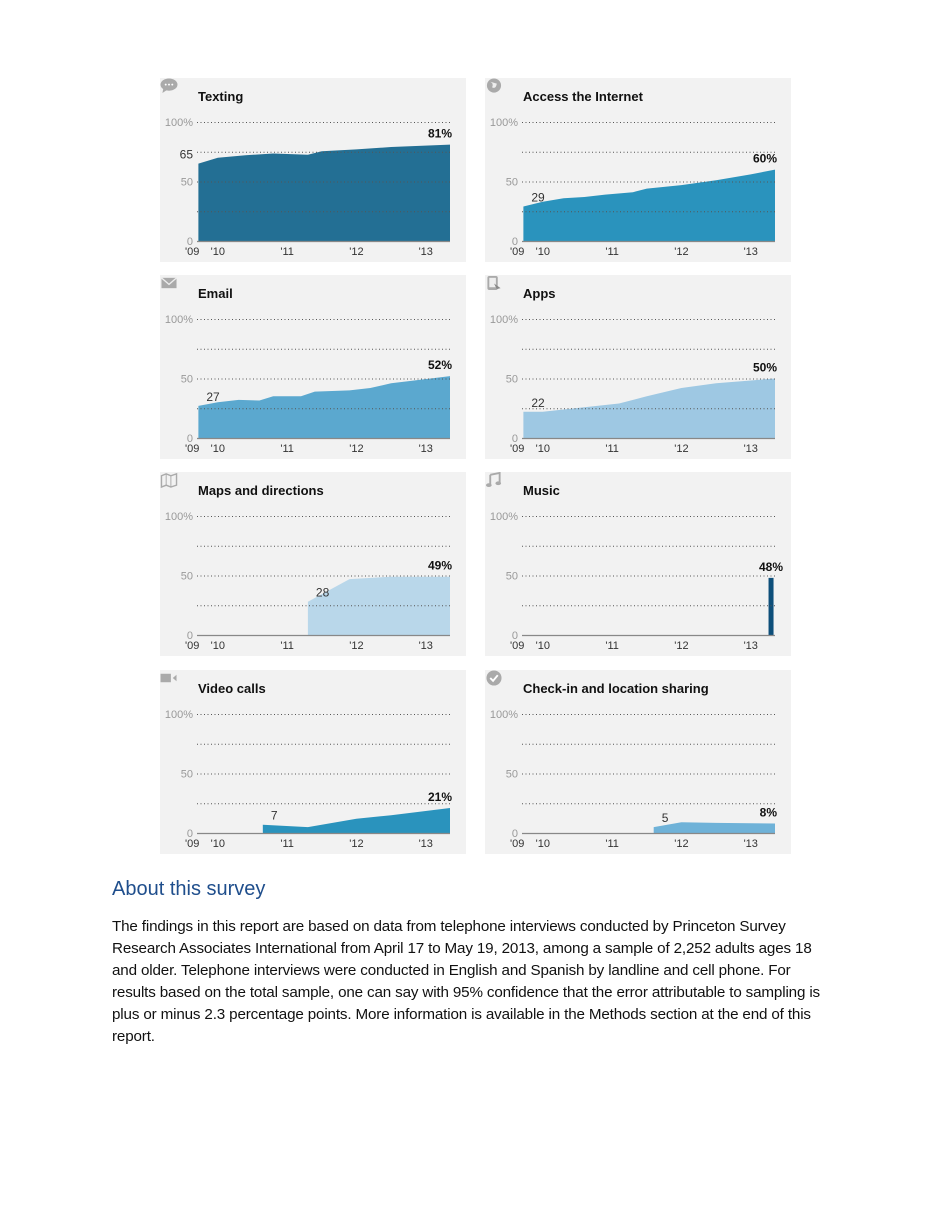  I want to click on speech-bubble-icon, so click(169, 86).